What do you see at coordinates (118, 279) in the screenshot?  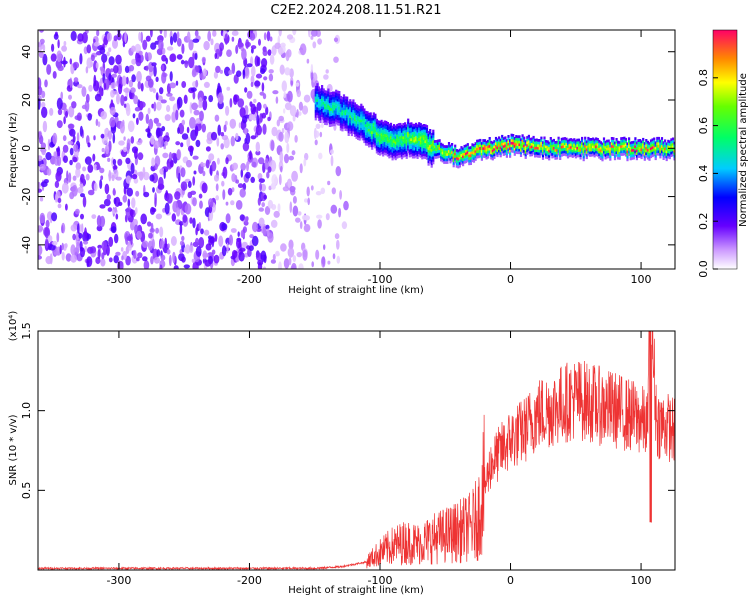 I see `x-tick-label: -300` at bounding box center [118, 279].